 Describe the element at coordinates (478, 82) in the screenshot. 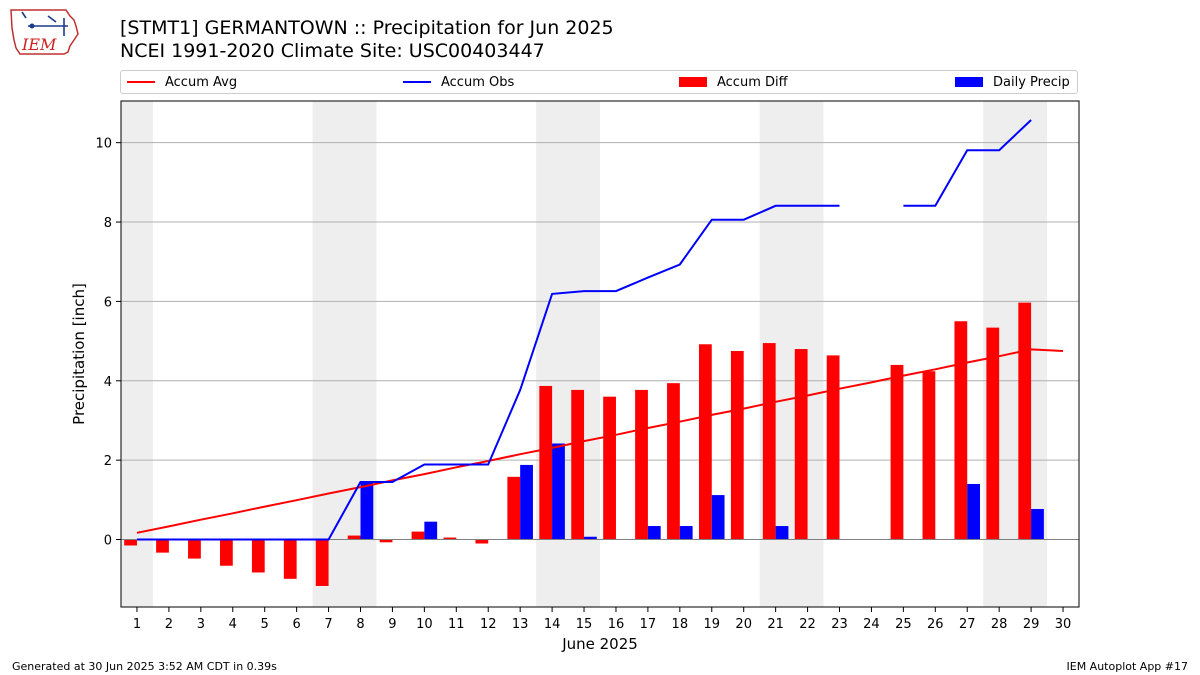

I see `legend-label-accum-obs: Accum Obs` at that location.